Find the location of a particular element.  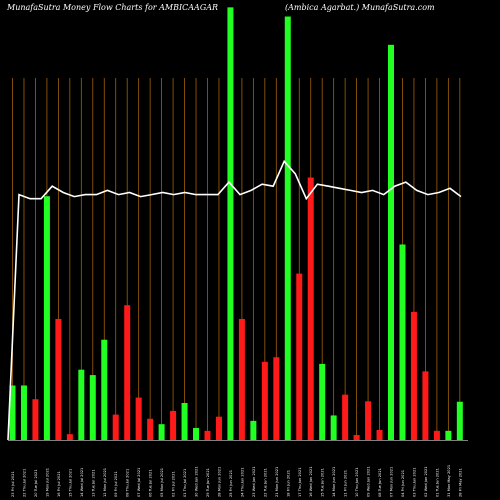

x-tick-label: 07 Mon Jun 2021 is located at coordinates (392, 482).